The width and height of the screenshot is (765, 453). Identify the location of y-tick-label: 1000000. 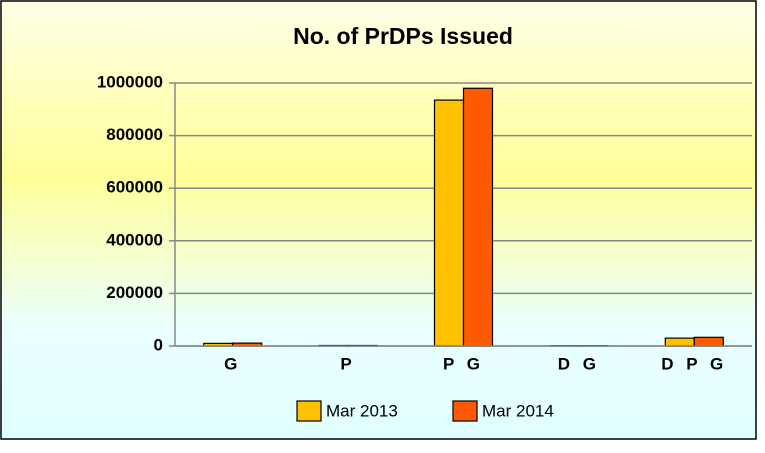
(130, 81).